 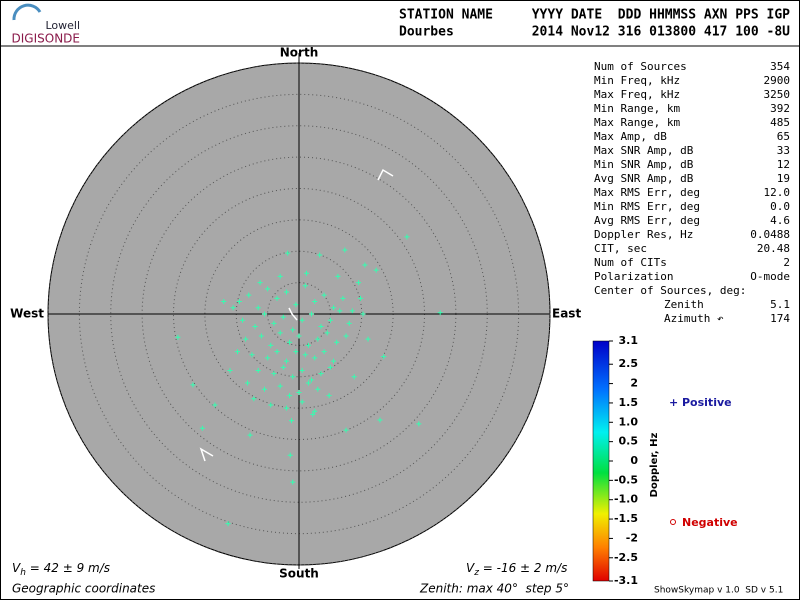 I want to click on stat-value: 19, so click(x=783, y=178).